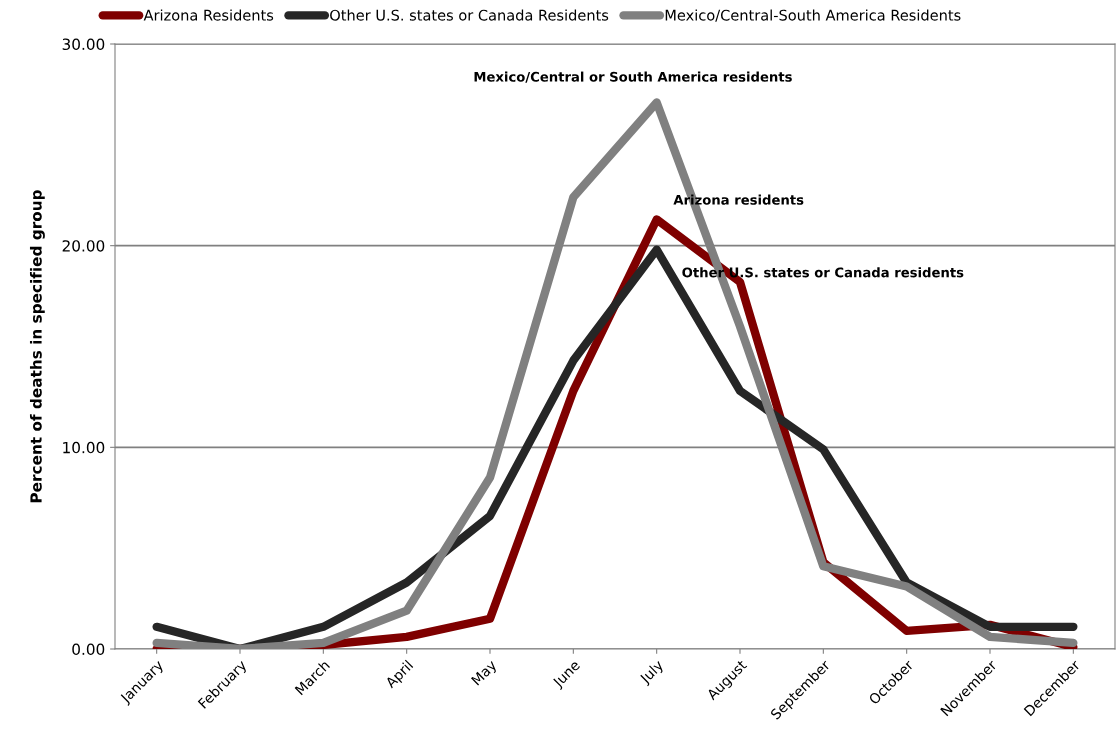 This screenshot has width=1120, height=741. What do you see at coordinates (813, 15) in the screenshot?
I see `legend-label: Mexico/Central-South America Residents` at bounding box center [813, 15].